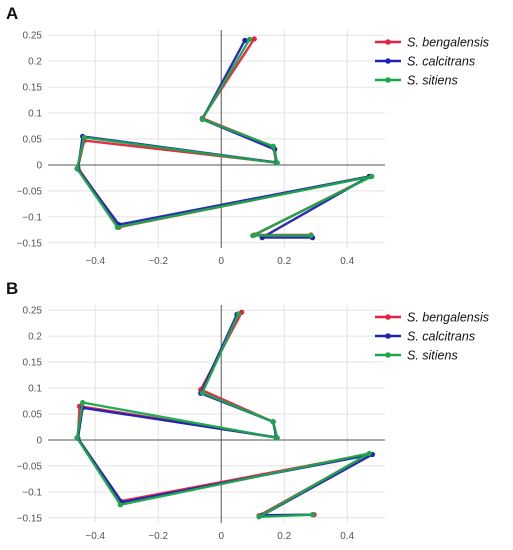  I want to click on panel-label: A, so click(12, 13).